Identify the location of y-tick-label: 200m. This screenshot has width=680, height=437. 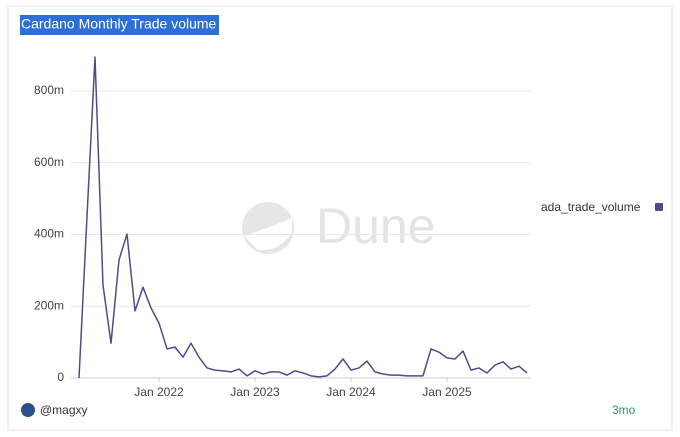
(49, 305).